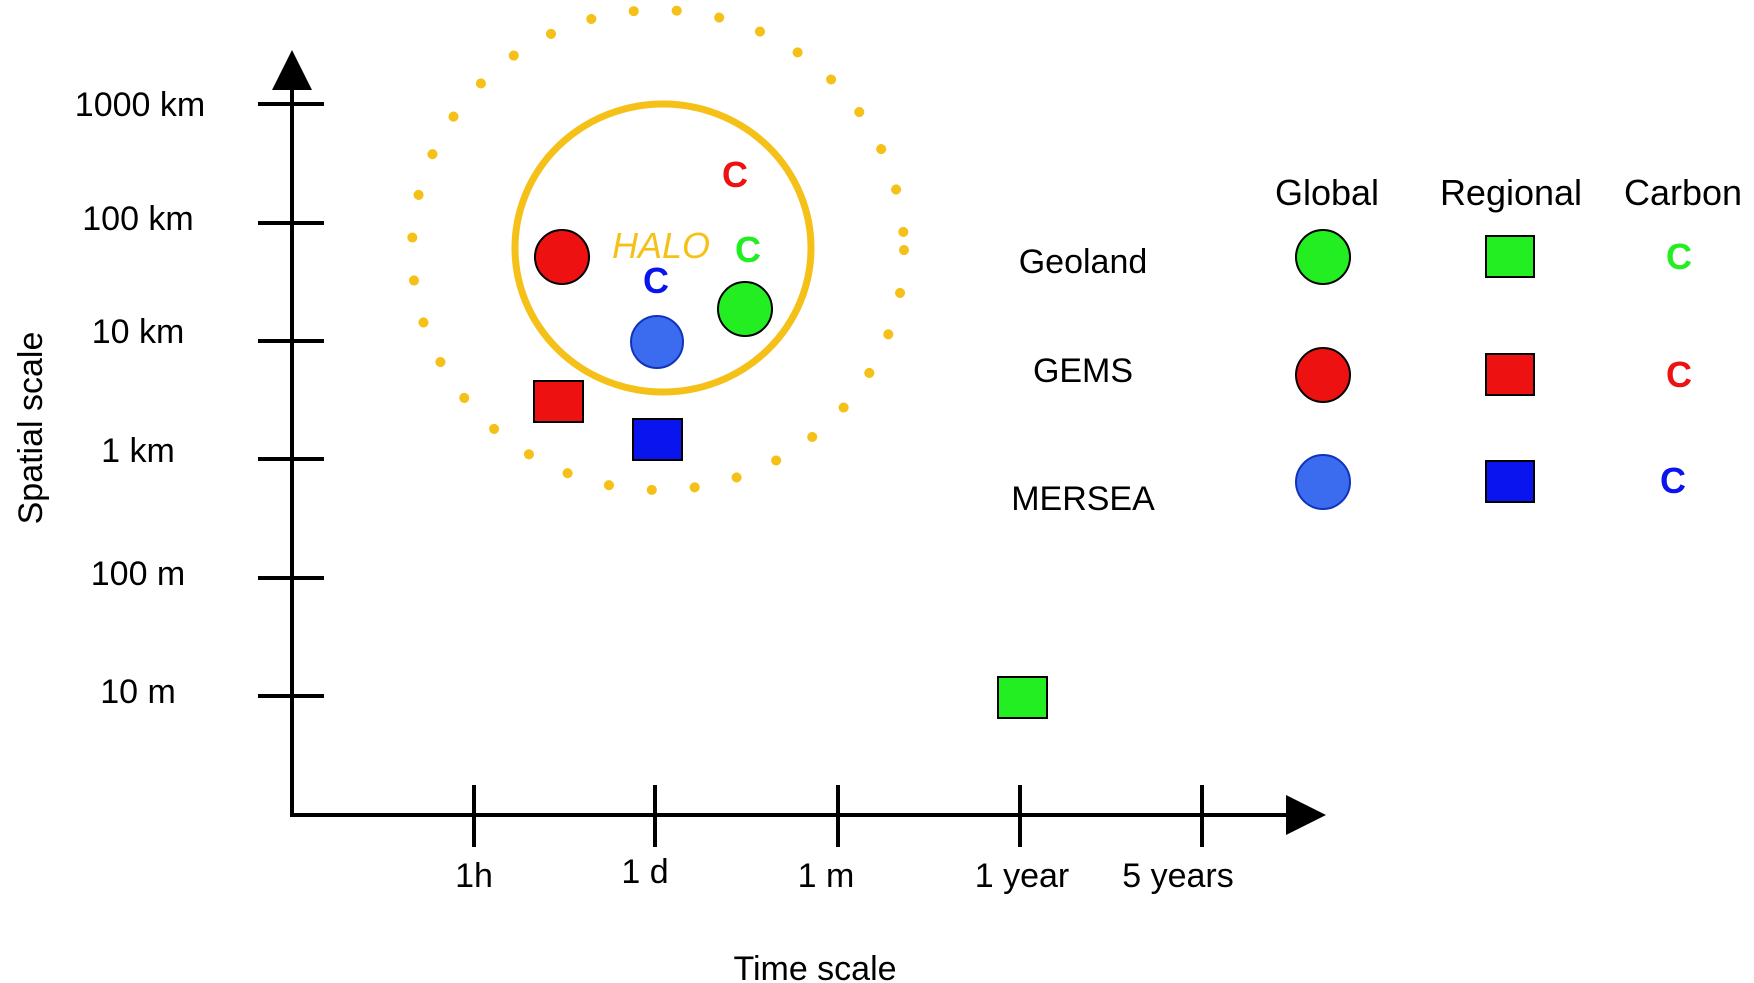  I want to click on legend-row-geoland-label: Geoland, so click(1083, 262).